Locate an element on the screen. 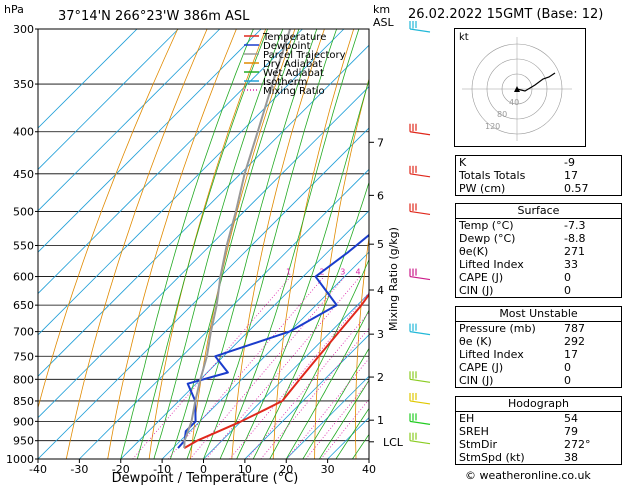 This screenshot has height=486, width=629. pressure-tick-label: 650 is located at coordinates (23, 305).